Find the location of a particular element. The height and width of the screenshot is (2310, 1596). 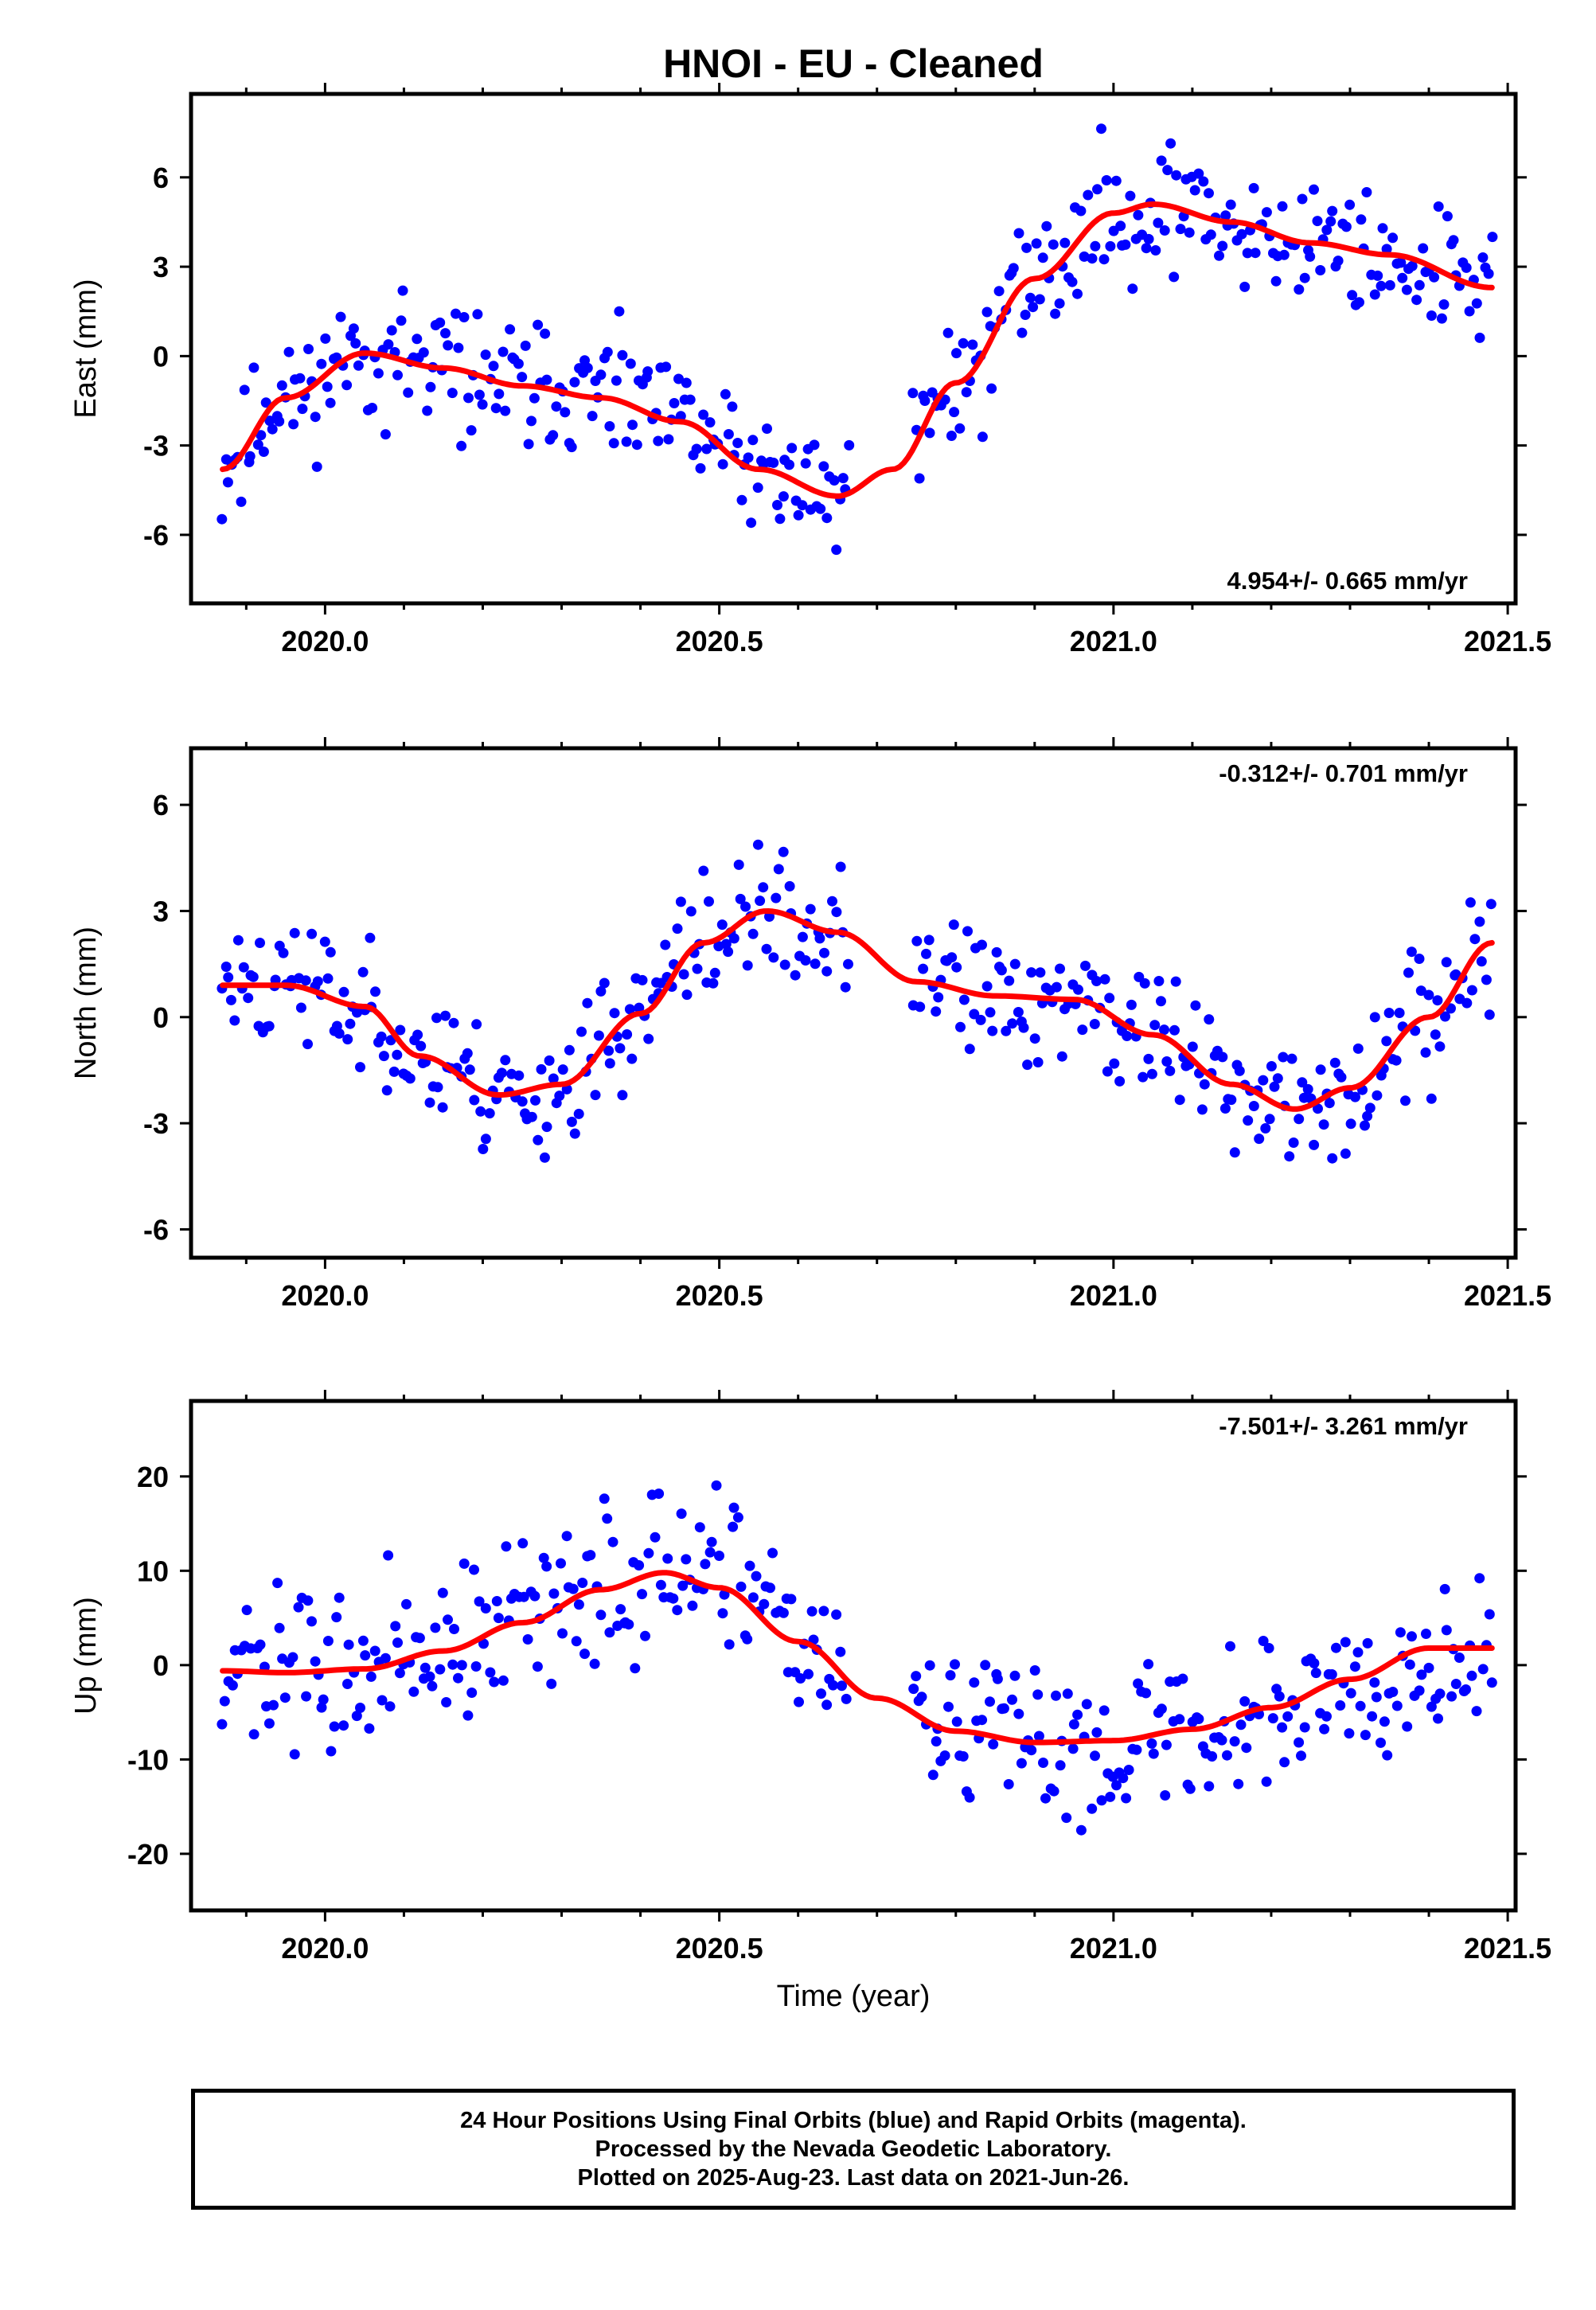

trend-fit-line is located at coordinates (857, 1010).